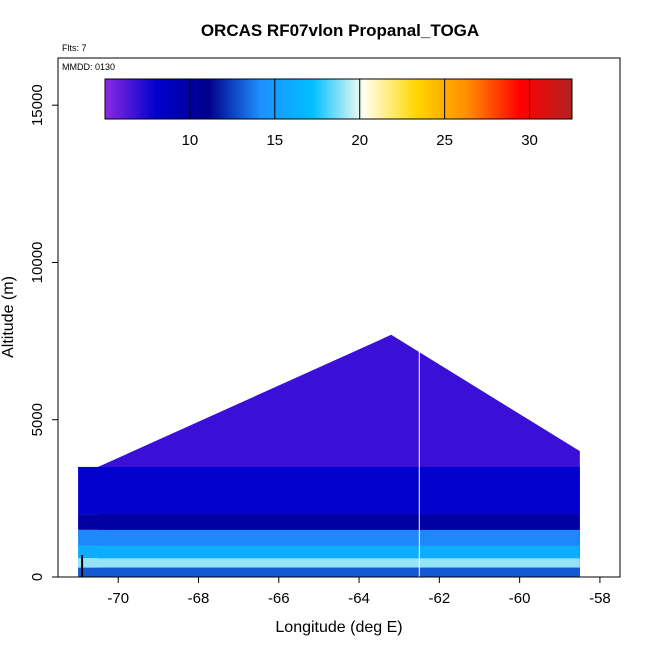  What do you see at coordinates (43, 332) in the screenshot?
I see `y-axis: 0 5000 10000 15000` at bounding box center [43, 332].